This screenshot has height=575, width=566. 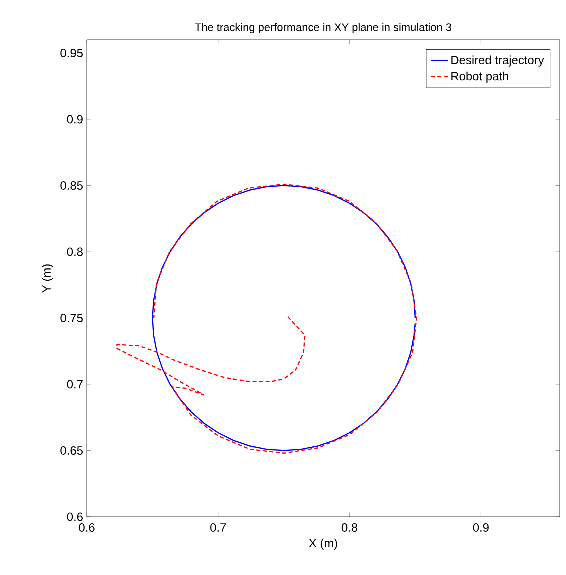 What do you see at coordinates (71, 450) in the screenshot?
I see `y-tick-label: 0.65` at bounding box center [71, 450].